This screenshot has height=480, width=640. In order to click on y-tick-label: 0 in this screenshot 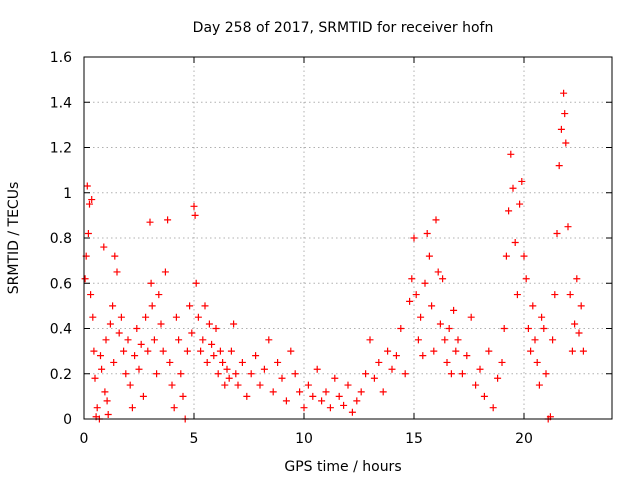, I will do `click(67, 420)`.